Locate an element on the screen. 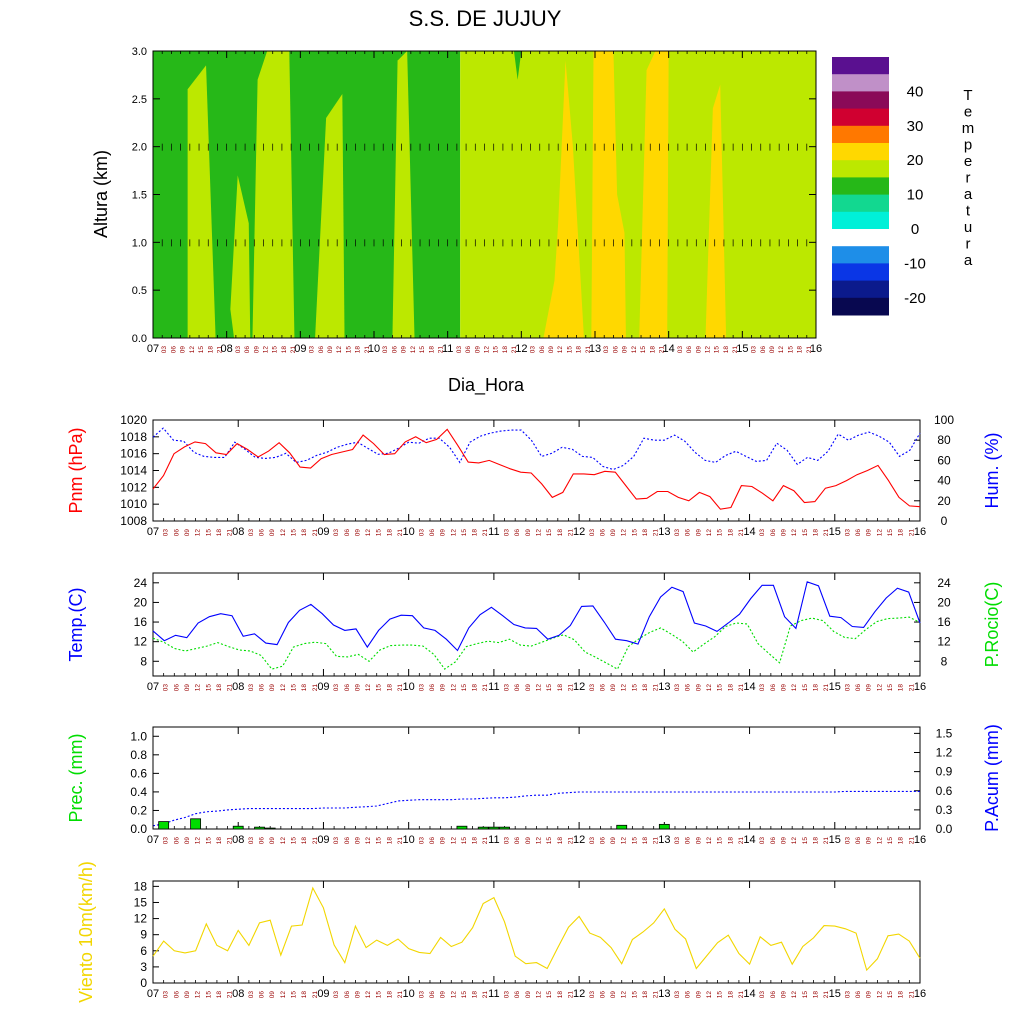  y-tick-label: 40 is located at coordinates (944, 481).